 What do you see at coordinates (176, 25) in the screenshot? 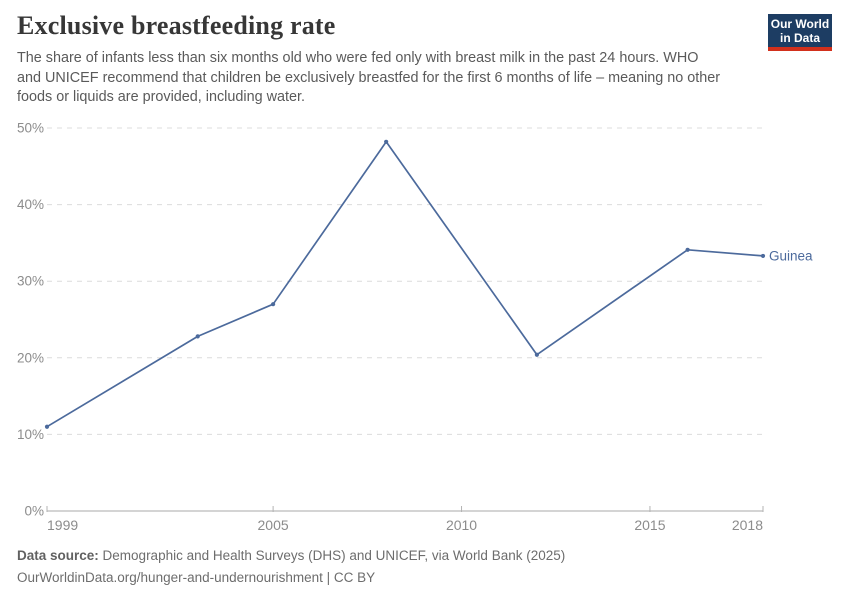
I see `page-title: Exclusive breastfeeding rate` at bounding box center [176, 25].